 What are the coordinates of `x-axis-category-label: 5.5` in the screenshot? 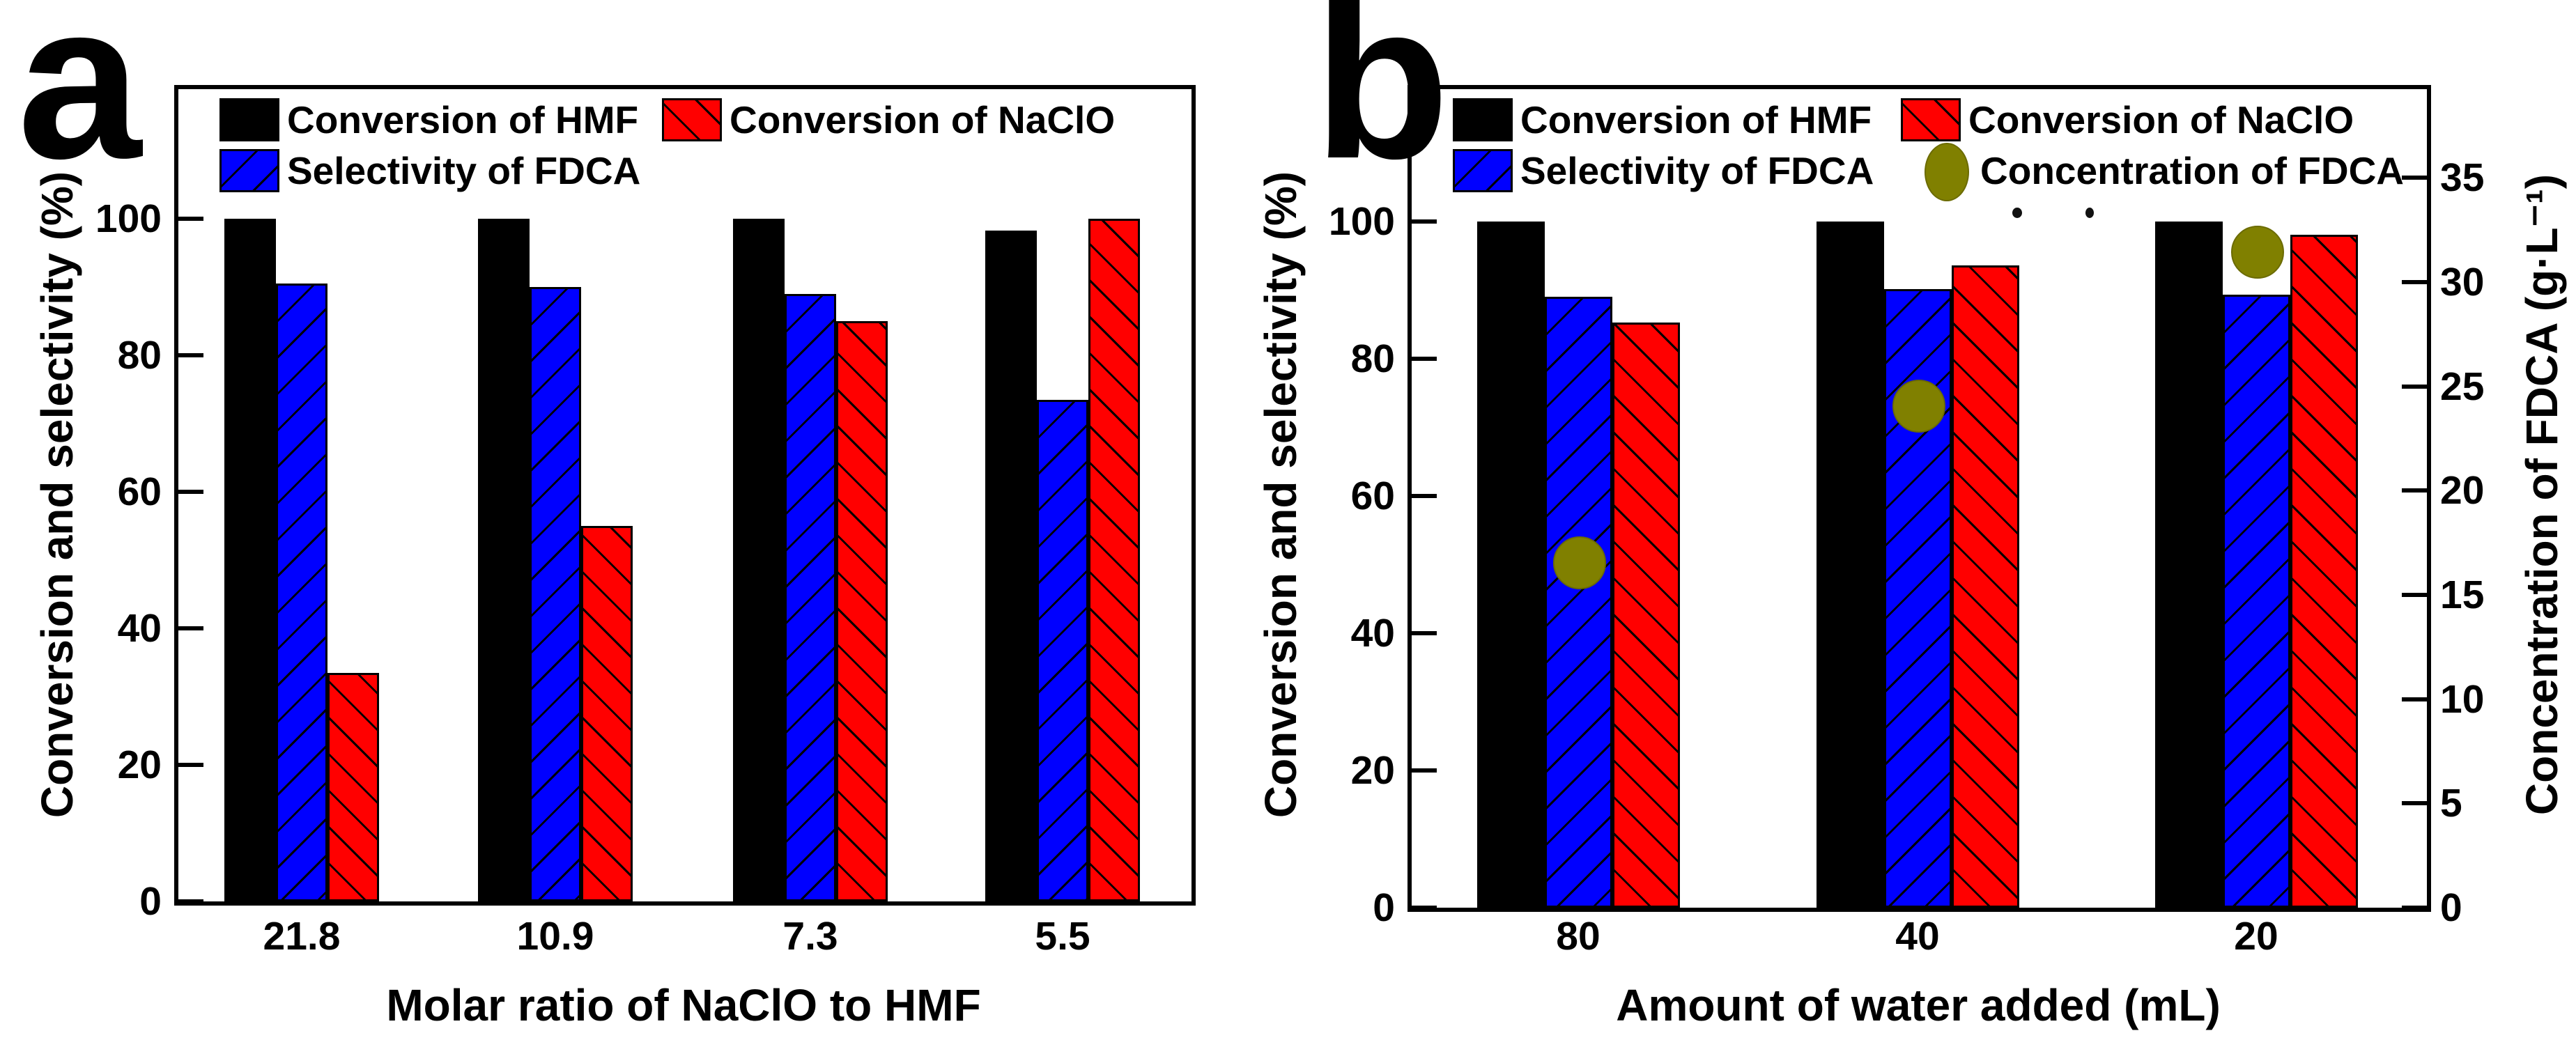 It's located at (1062, 936).